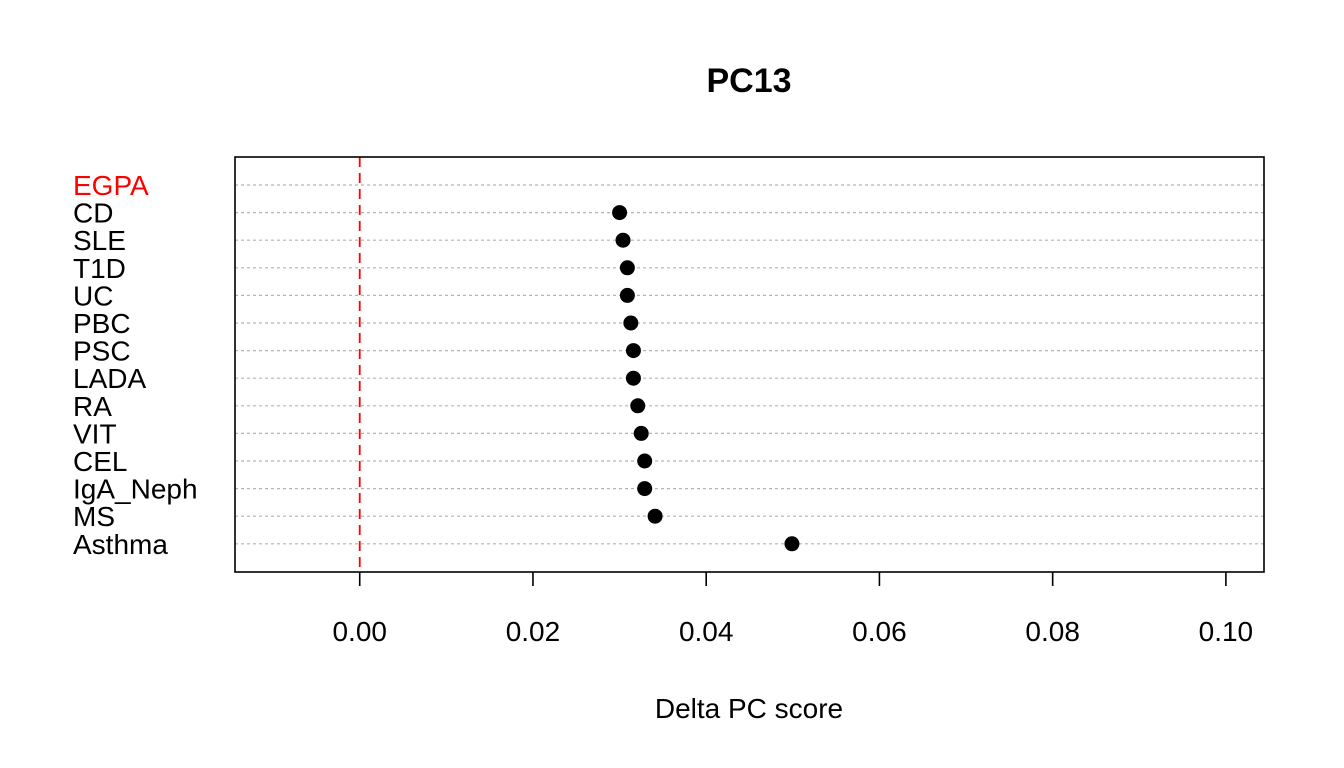 This screenshot has height=768, width=1344. Describe the element at coordinates (638, 406) in the screenshot. I see `point-ra` at that location.